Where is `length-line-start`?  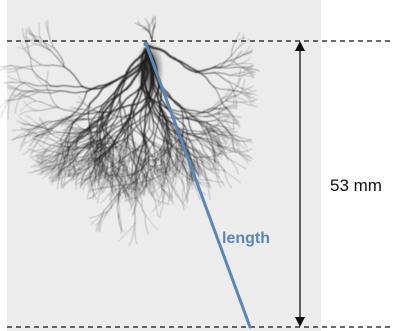
length-line-start is located at coordinates (146, 44).